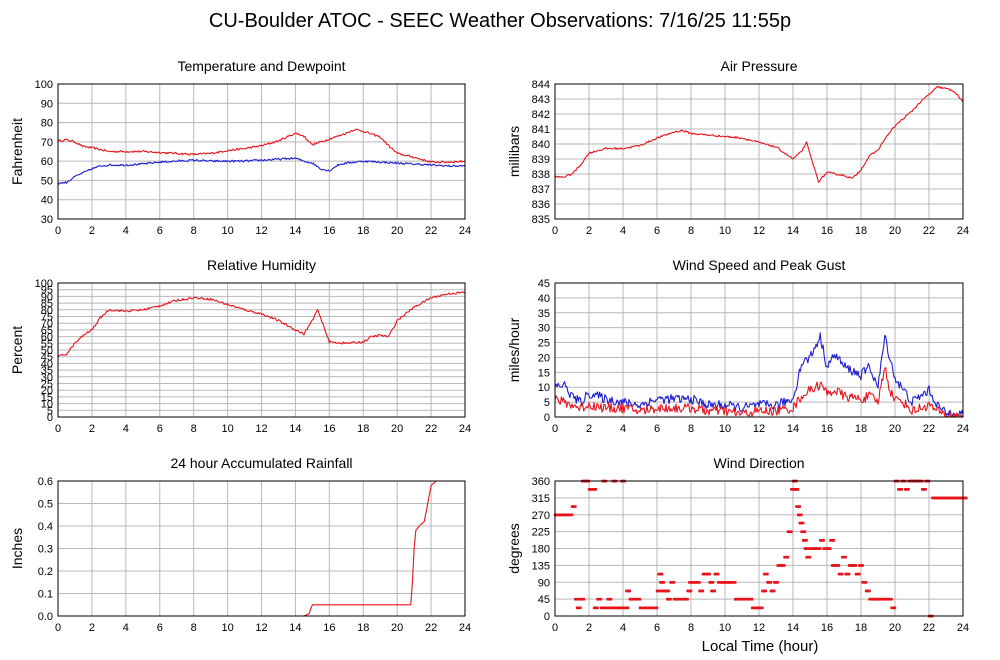  Describe the element at coordinates (431, 231) in the screenshot. I see `x-tick-label: 22` at that location.